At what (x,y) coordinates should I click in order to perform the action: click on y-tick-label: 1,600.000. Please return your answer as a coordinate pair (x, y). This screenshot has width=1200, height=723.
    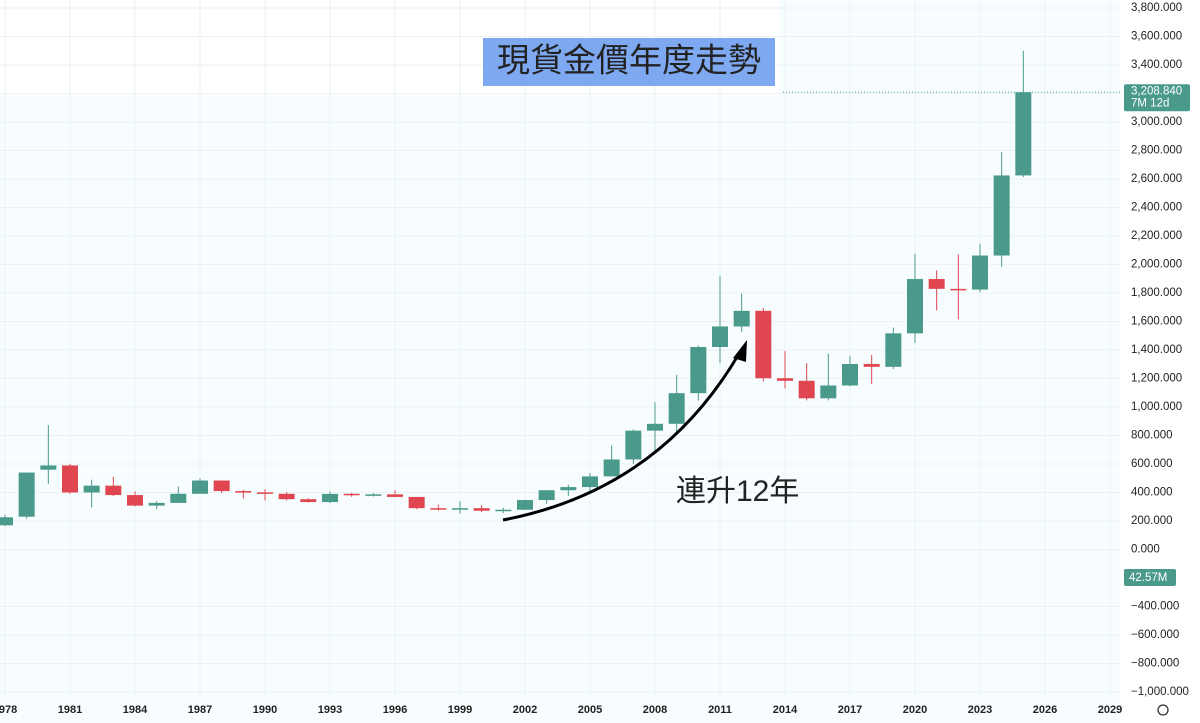
    Looking at the image, I should click on (1156, 322).